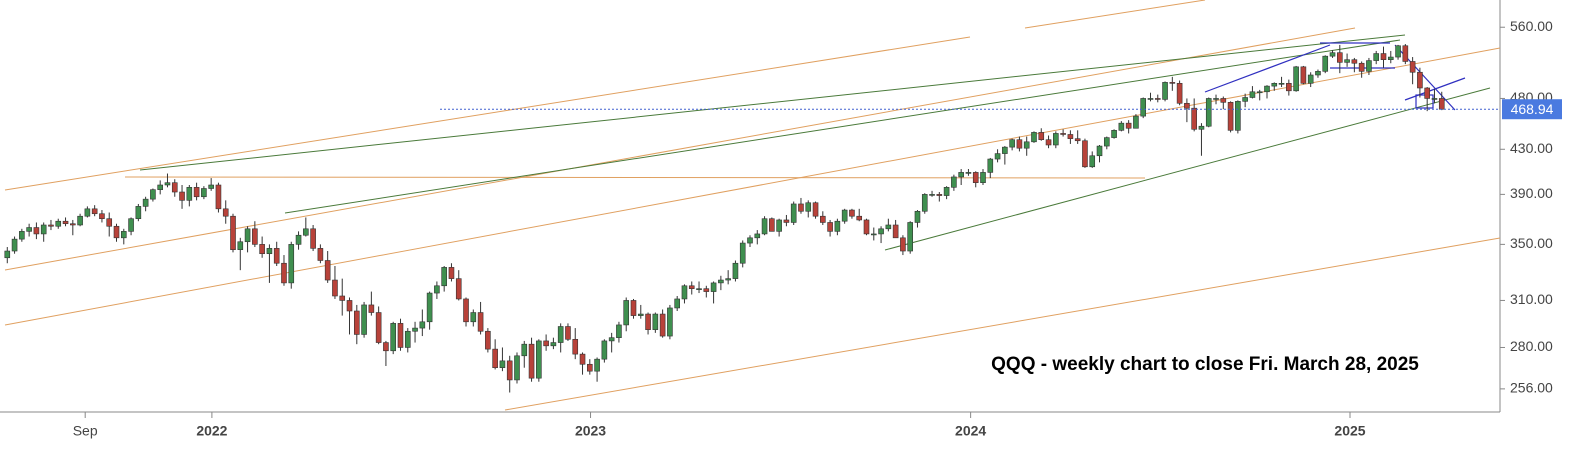 The height and width of the screenshot is (451, 1574). What do you see at coordinates (211, 431) in the screenshot?
I see `x-tick-label: 2022` at bounding box center [211, 431].